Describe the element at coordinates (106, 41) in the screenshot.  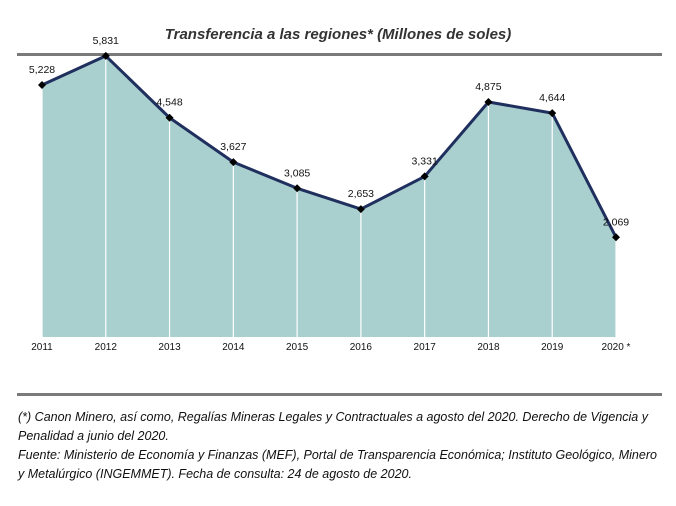
I see `value-label-2012: 5,831` at that location.